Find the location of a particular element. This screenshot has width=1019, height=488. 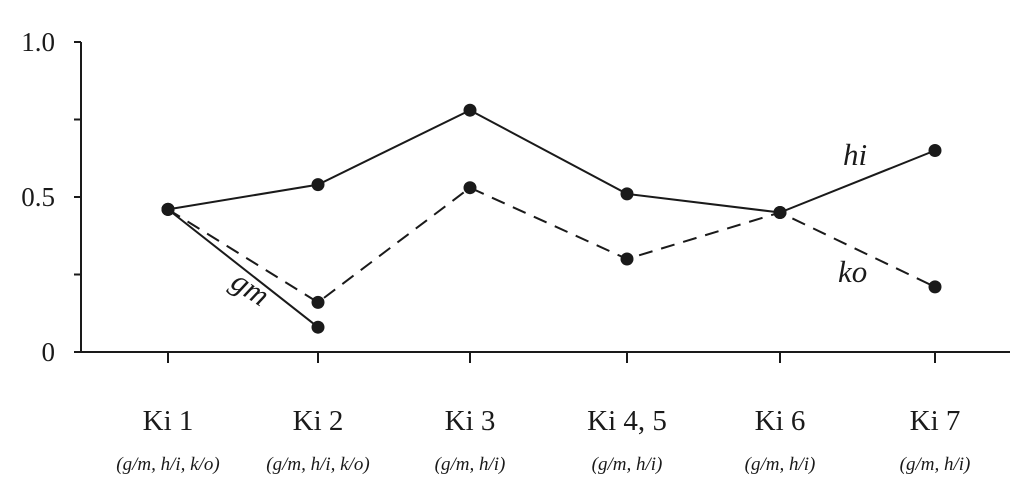

x-category-label: Ki 7 is located at coordinates (935, 421).